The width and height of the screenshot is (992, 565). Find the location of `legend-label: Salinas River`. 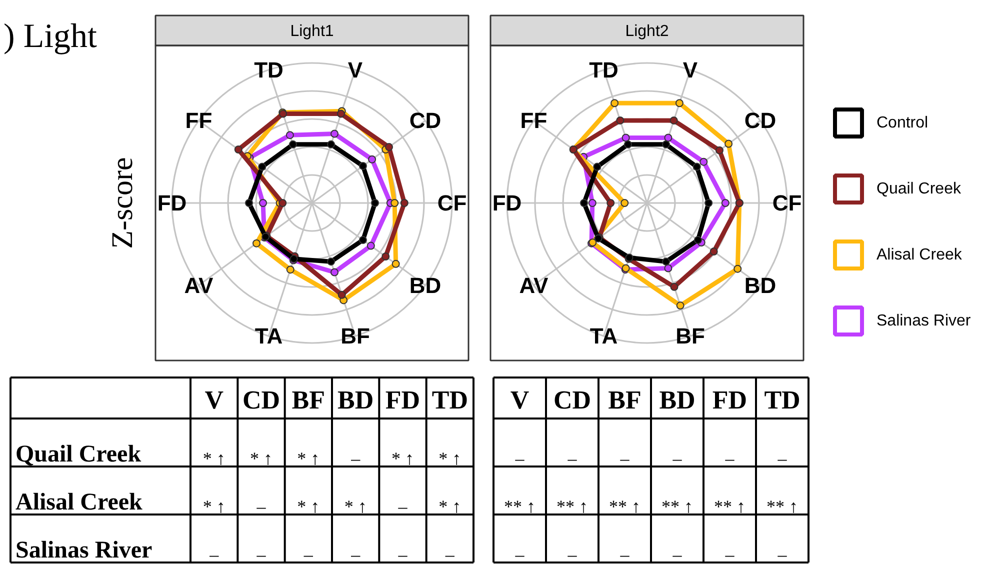

legend-label: Salinas River is located at coordinates (924, 321).